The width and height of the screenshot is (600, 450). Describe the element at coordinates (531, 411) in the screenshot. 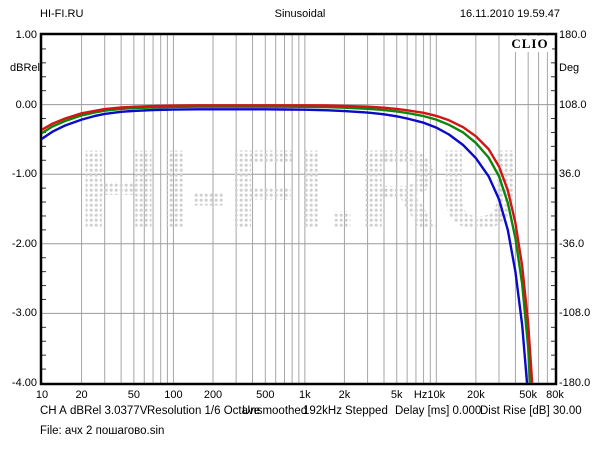

I see `status-dist-rise: Dist Rise [dB] 30.00` at that location.